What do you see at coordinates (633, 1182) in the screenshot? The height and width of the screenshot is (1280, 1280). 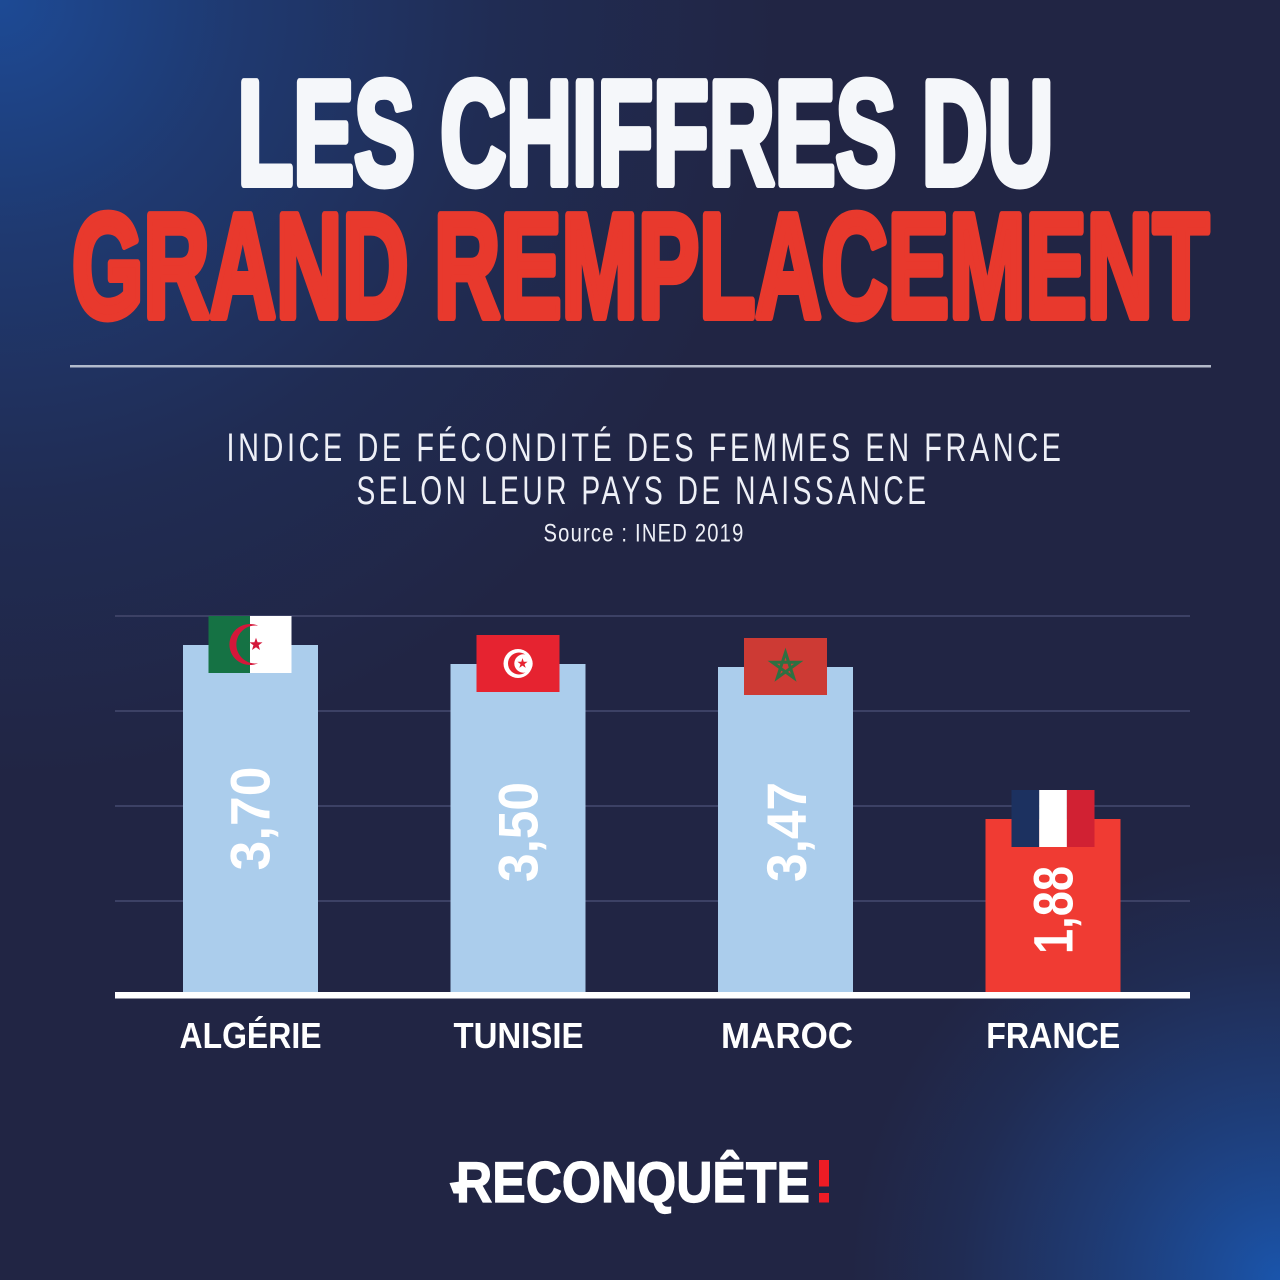 I see `svg-text: RECONQUÊTE` at bounding box center [633, 1182].